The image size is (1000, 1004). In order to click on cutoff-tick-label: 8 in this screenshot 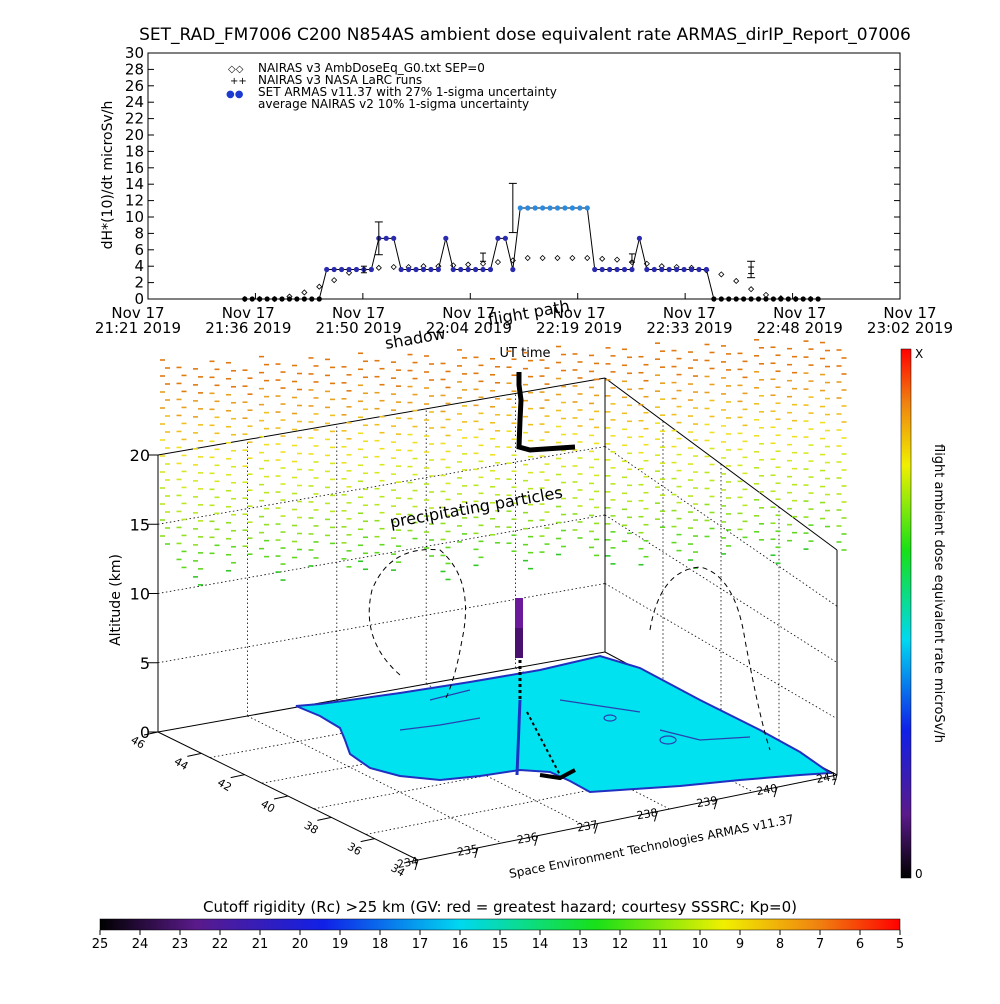, I will do `click(780, 944)`.